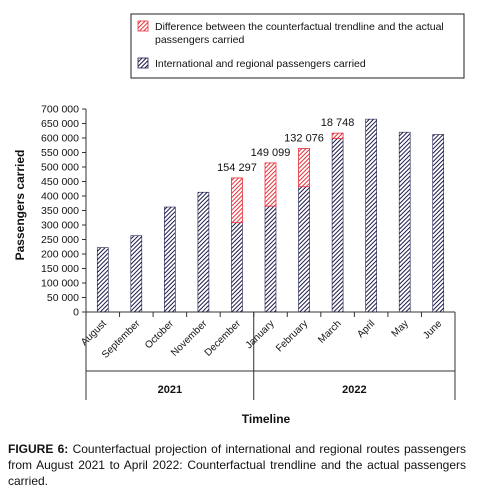 This screenshot has width=477, height=504. I want to click on data-labels: 154 297 149 099 132 076 18 748, so click(285, 145).